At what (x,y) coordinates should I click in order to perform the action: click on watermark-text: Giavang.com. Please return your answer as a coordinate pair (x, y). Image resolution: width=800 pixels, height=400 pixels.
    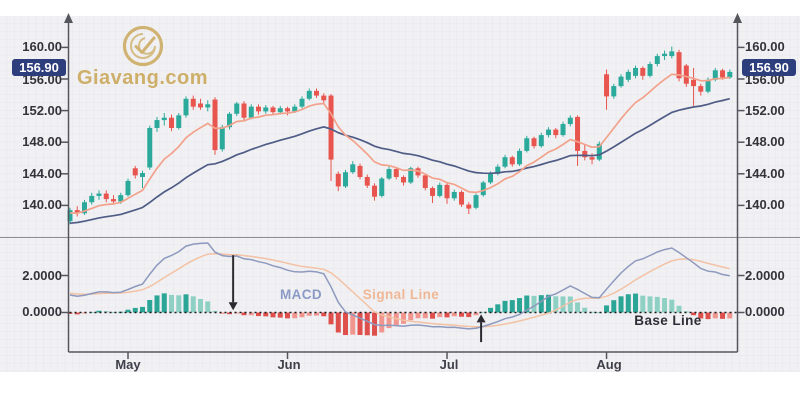
    Looking at the image, I should click on (142, 78).